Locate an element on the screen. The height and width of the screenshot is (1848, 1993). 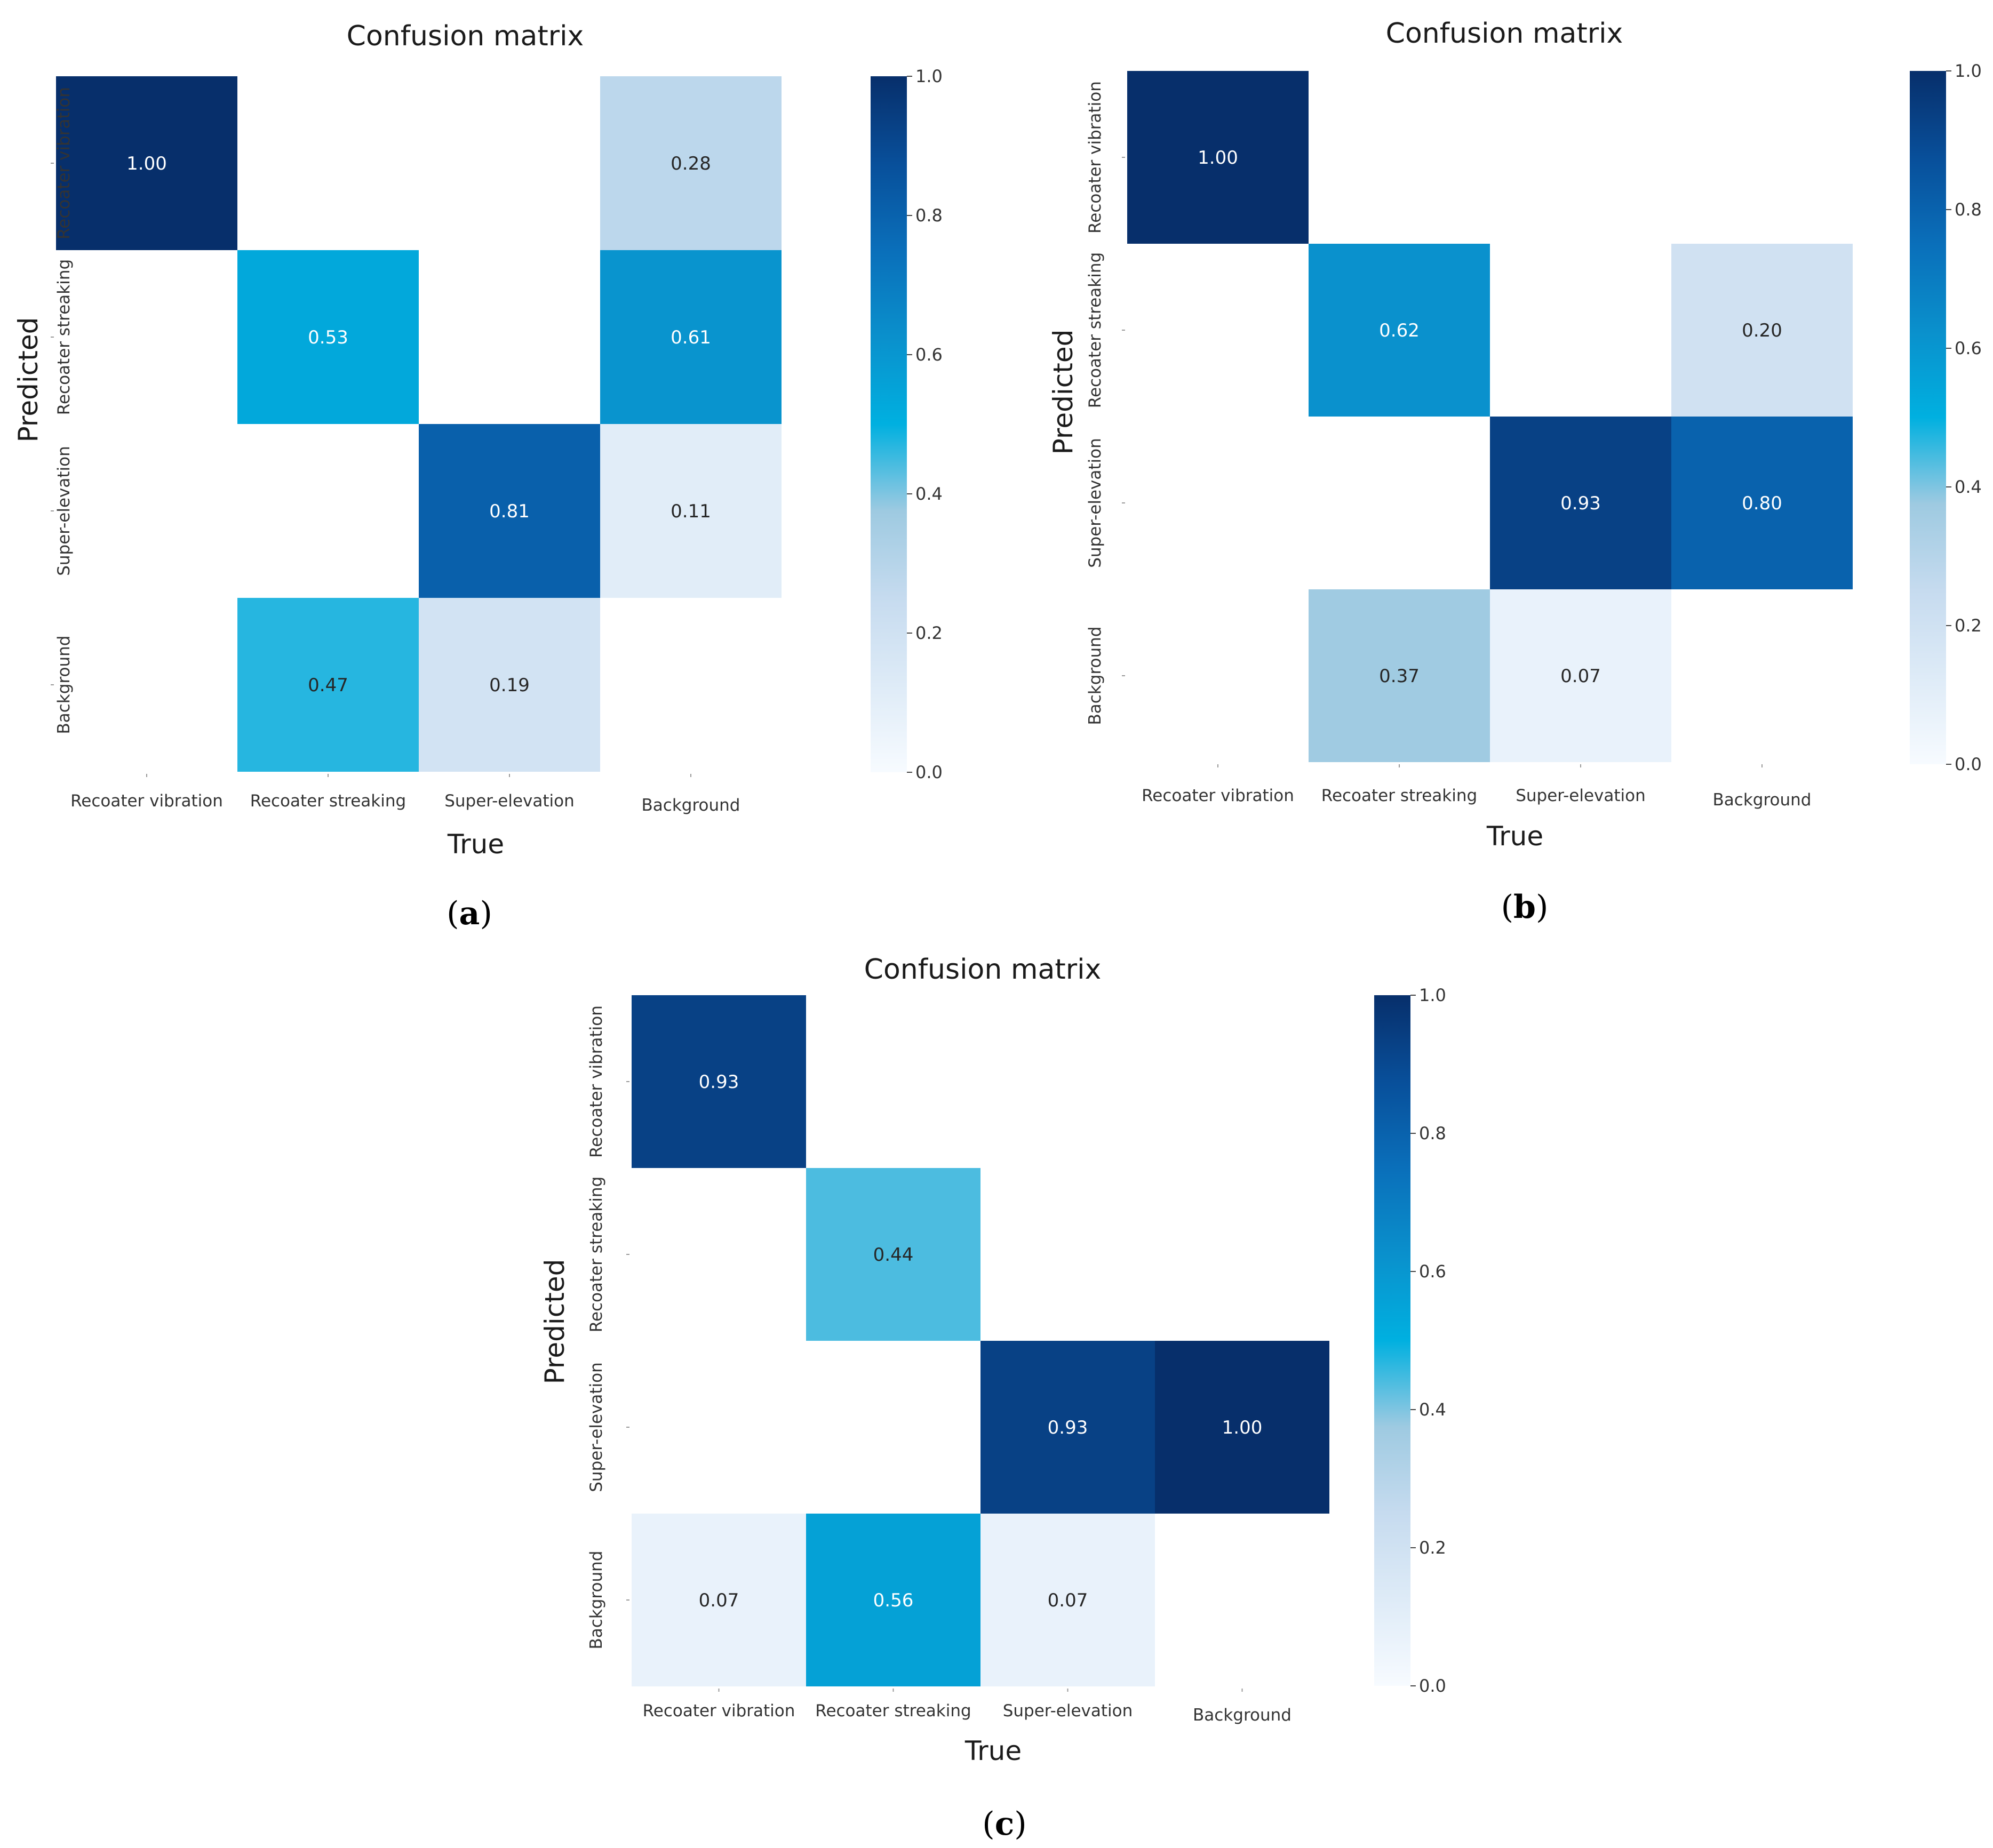
caption-letter: b is located at coordinates (1524, 907).